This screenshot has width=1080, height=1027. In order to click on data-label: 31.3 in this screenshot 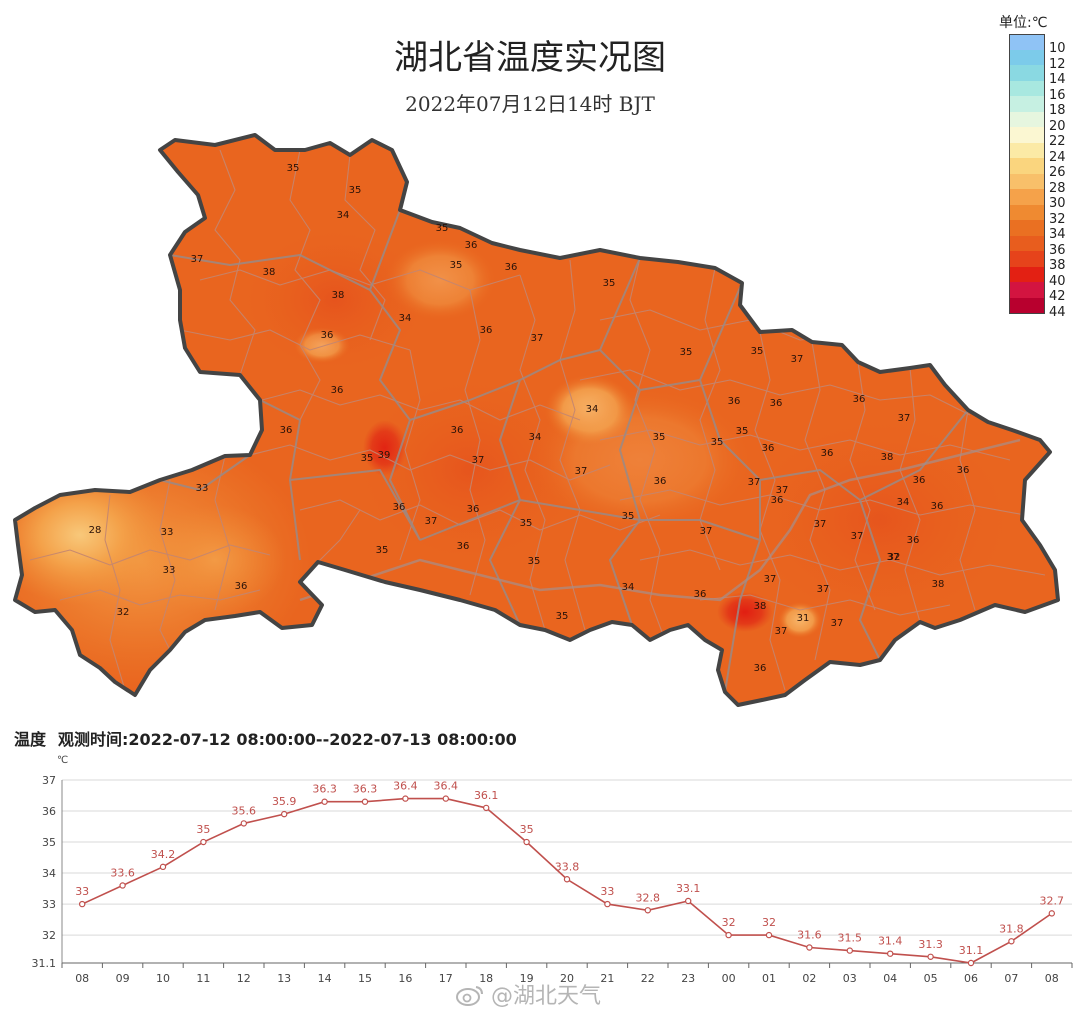, I will do `click(930, 944)`.